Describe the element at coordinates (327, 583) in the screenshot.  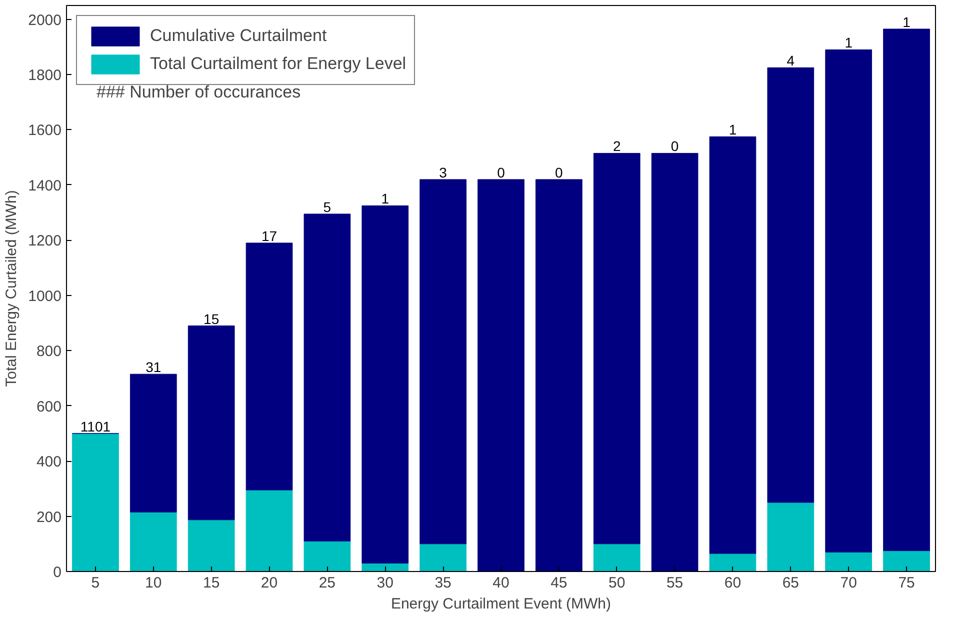
I see `x-tick-label: 25` at that location.